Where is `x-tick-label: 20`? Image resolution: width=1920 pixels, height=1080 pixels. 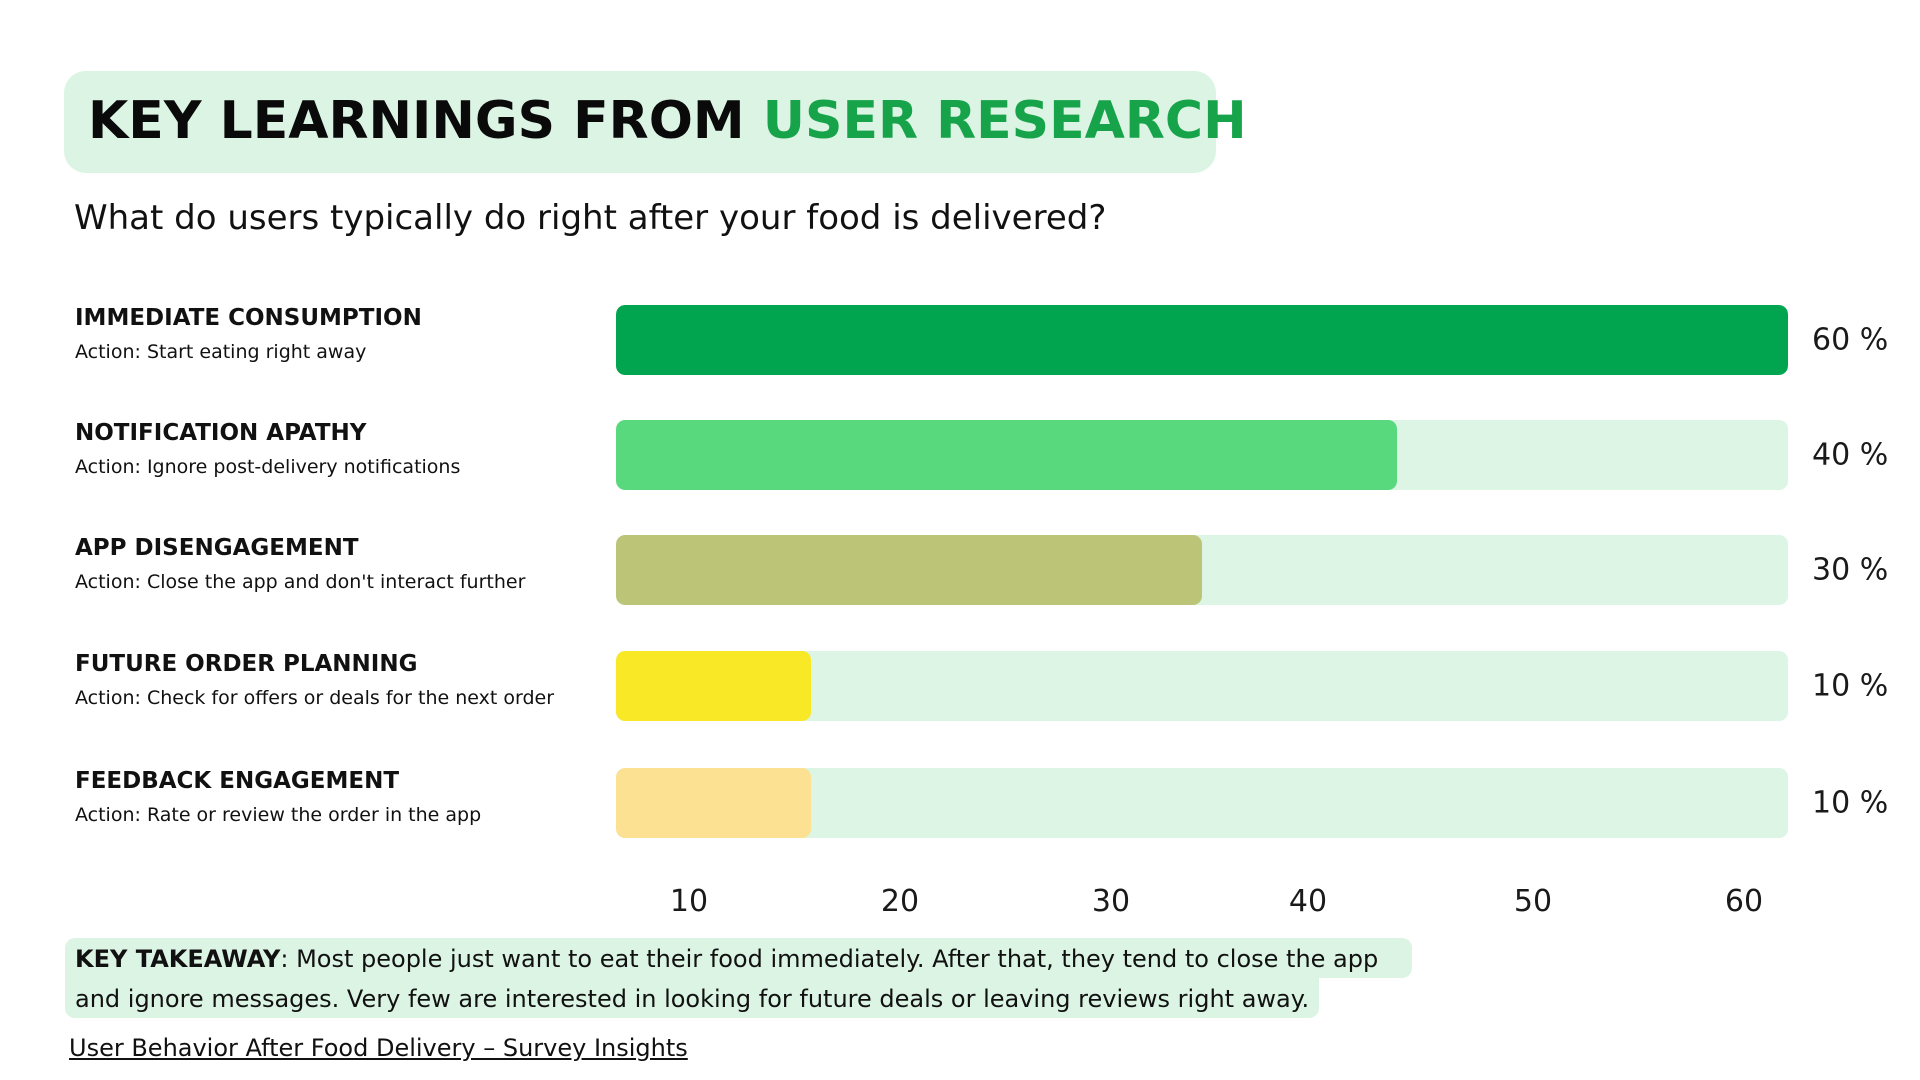 x-tick-label: 20 is located at coordinates (900, 901).